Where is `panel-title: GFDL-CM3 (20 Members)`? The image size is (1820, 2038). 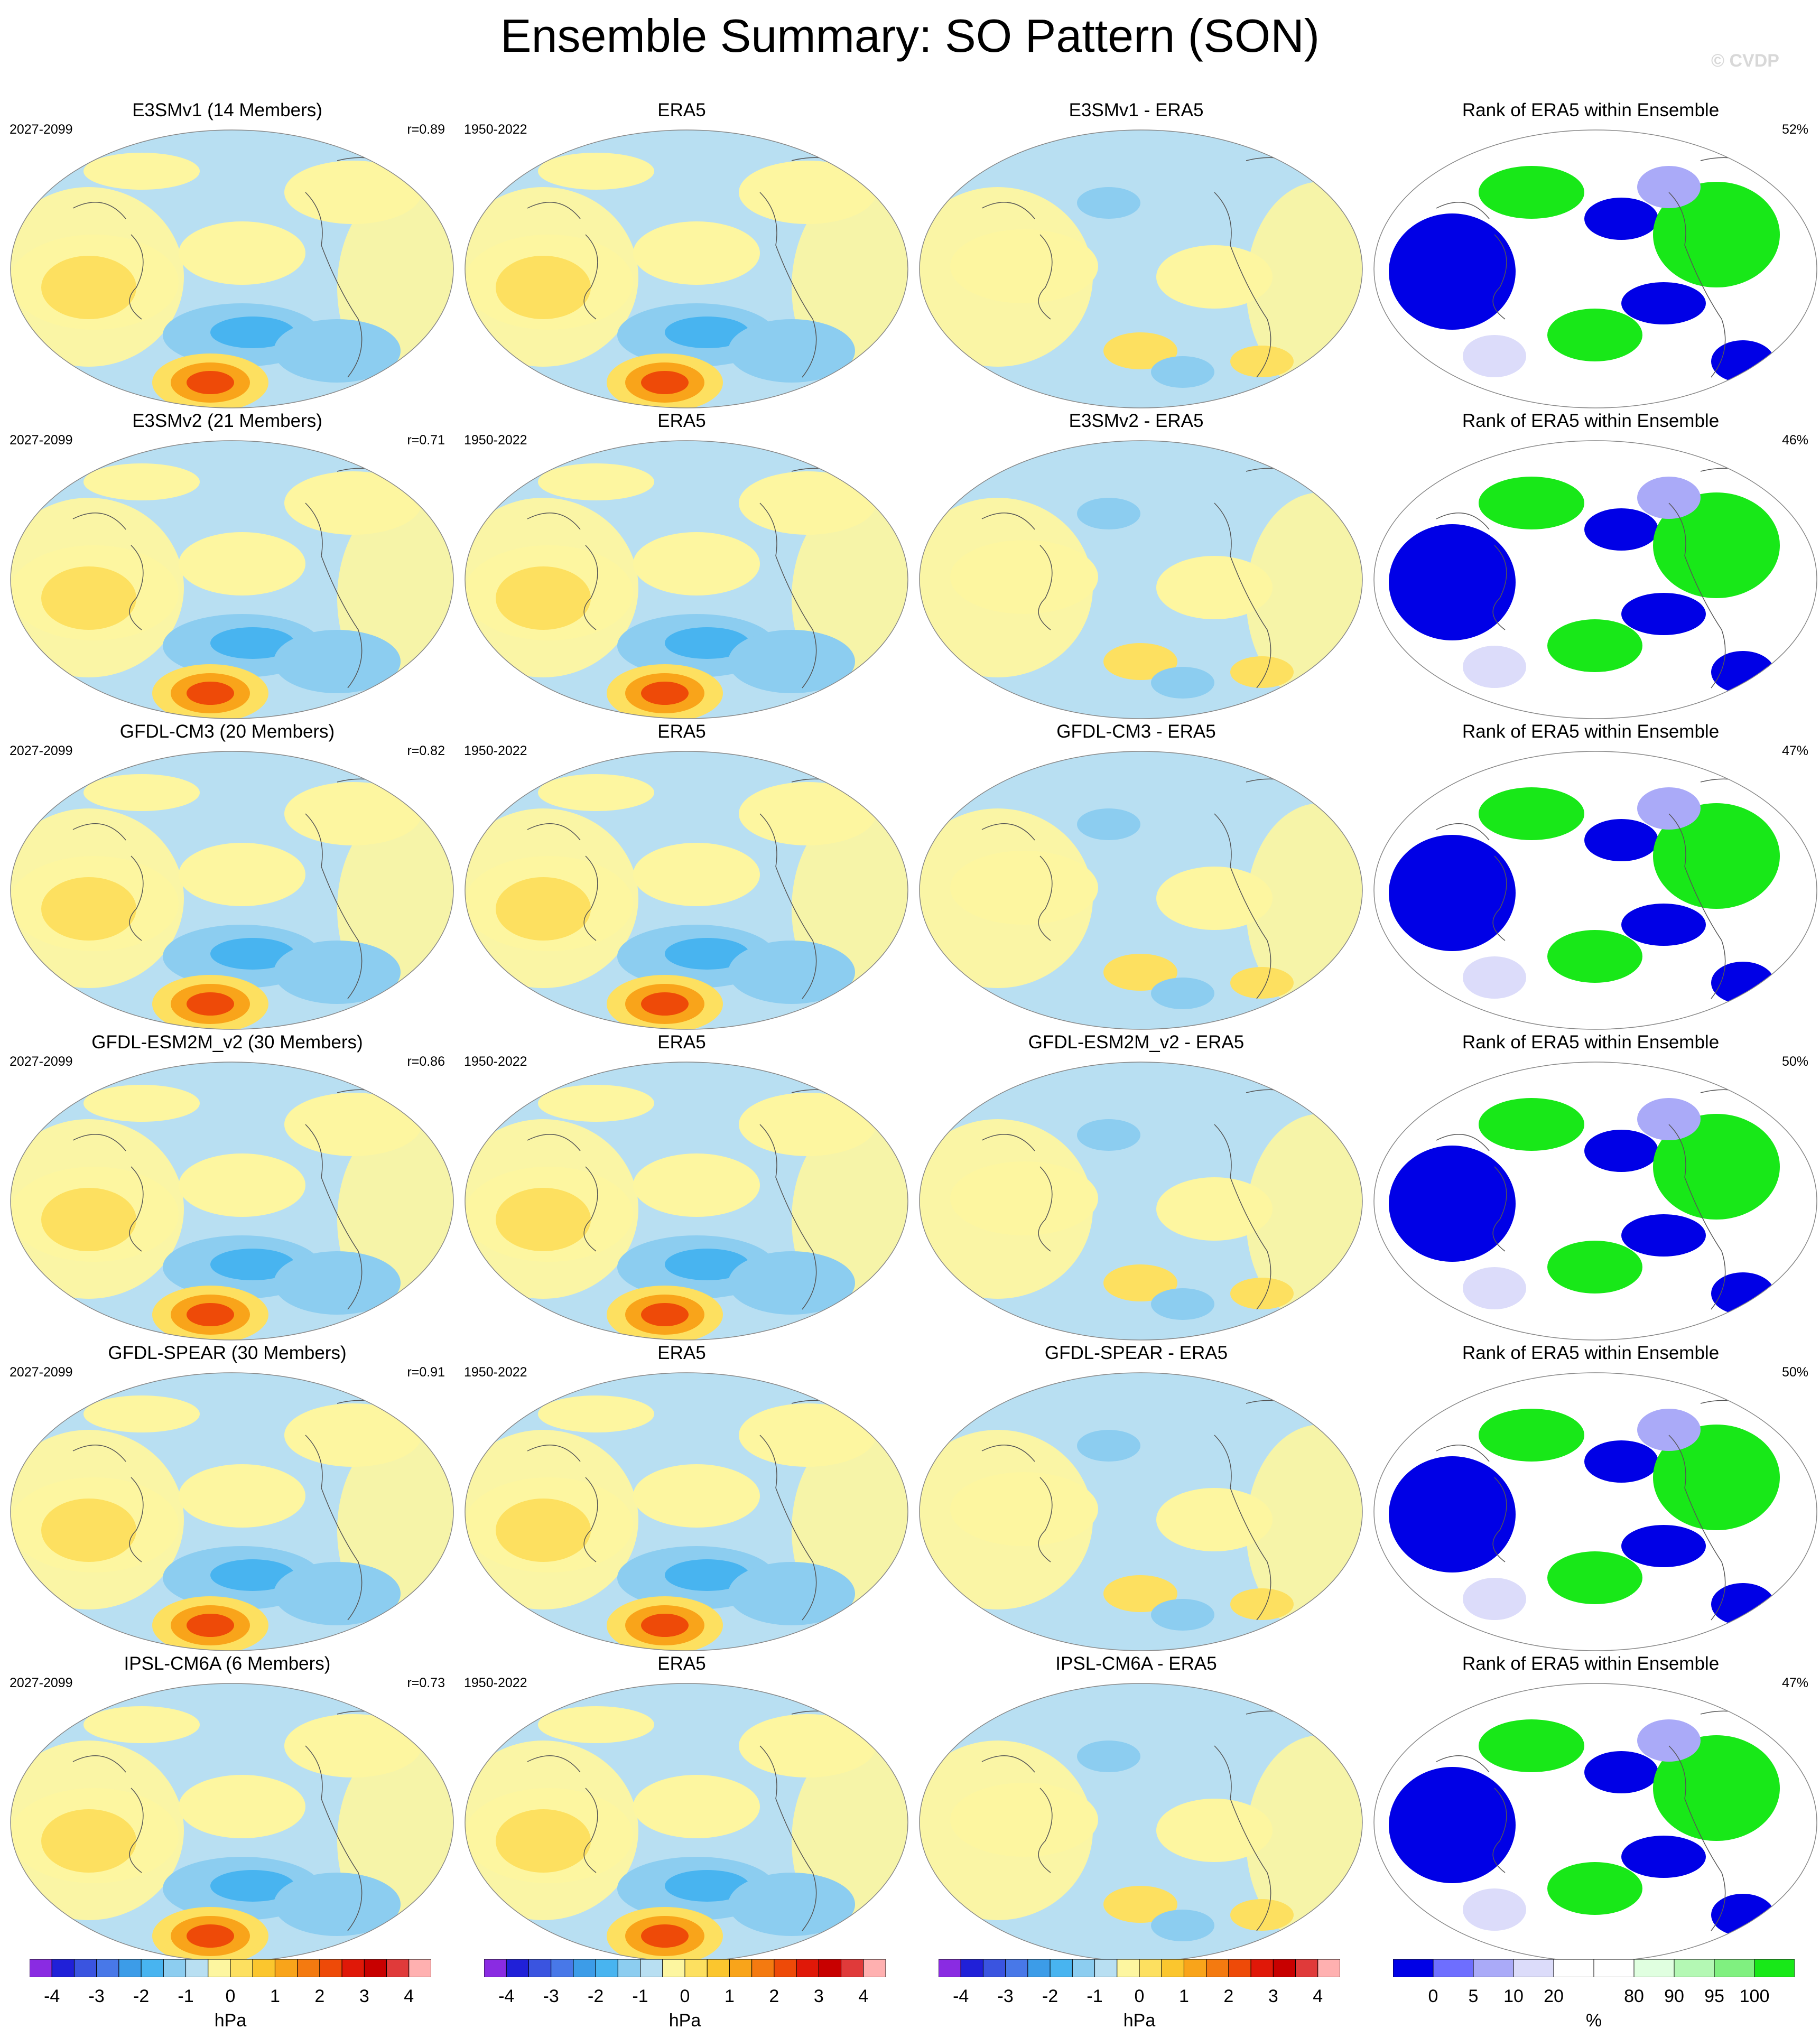 panel-title: GFDL-CM3 (20 Members) is located at coordinates (227, 731).